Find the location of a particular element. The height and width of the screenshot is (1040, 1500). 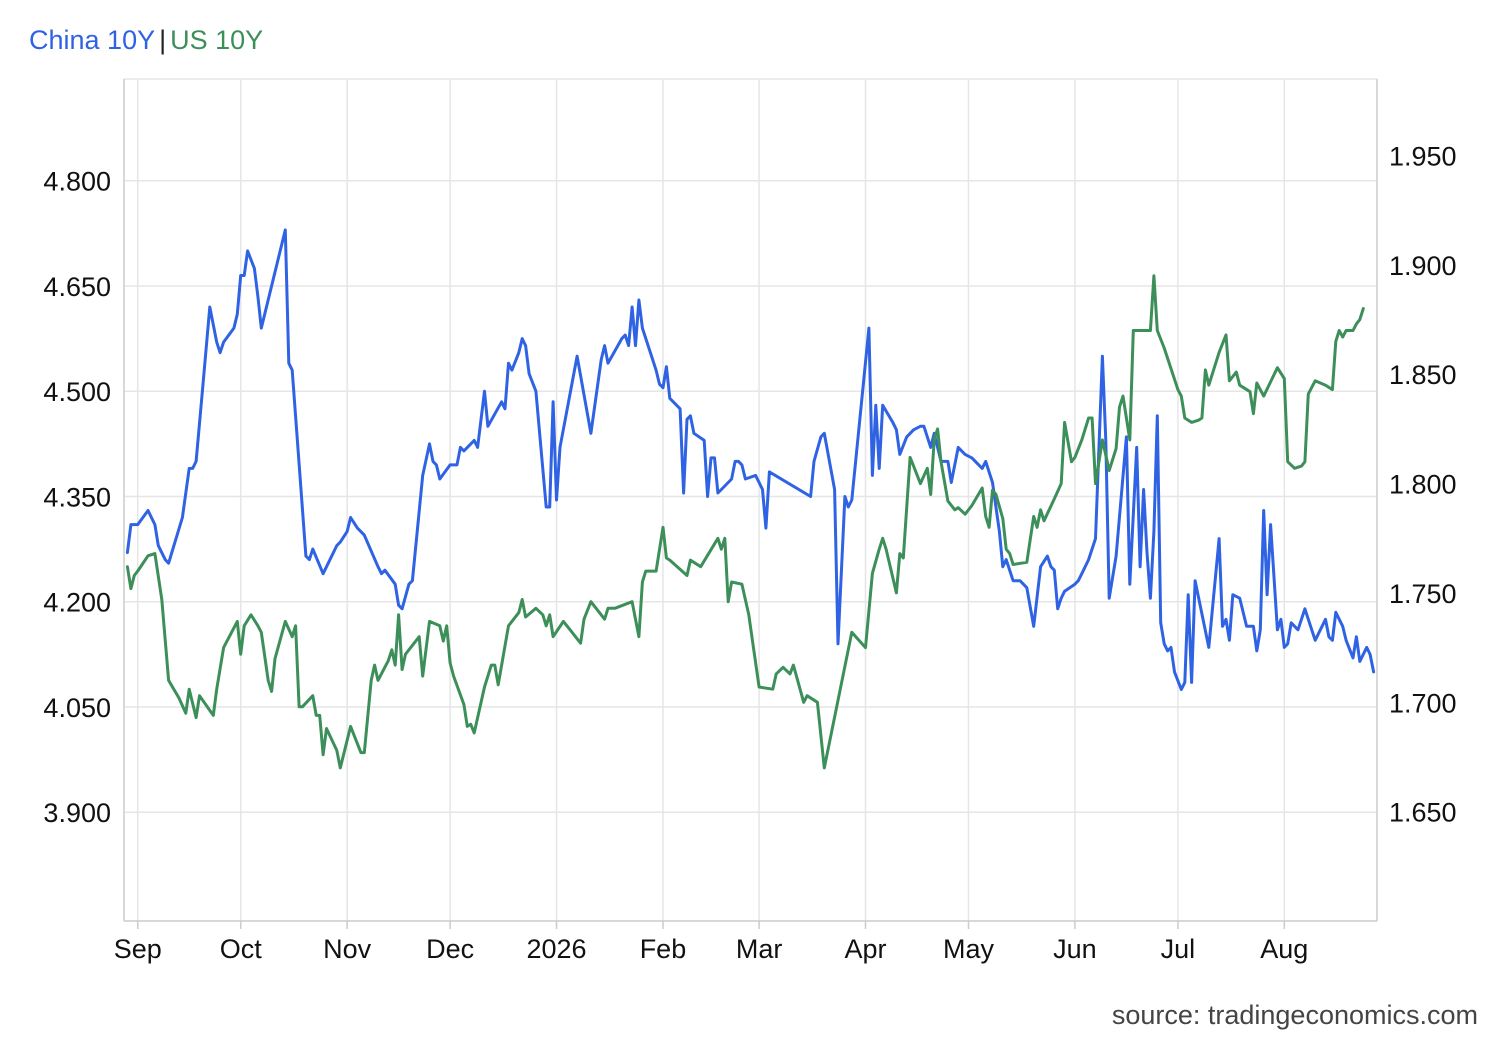

x-tick-label: Nov is located at coordinates (347, 949).